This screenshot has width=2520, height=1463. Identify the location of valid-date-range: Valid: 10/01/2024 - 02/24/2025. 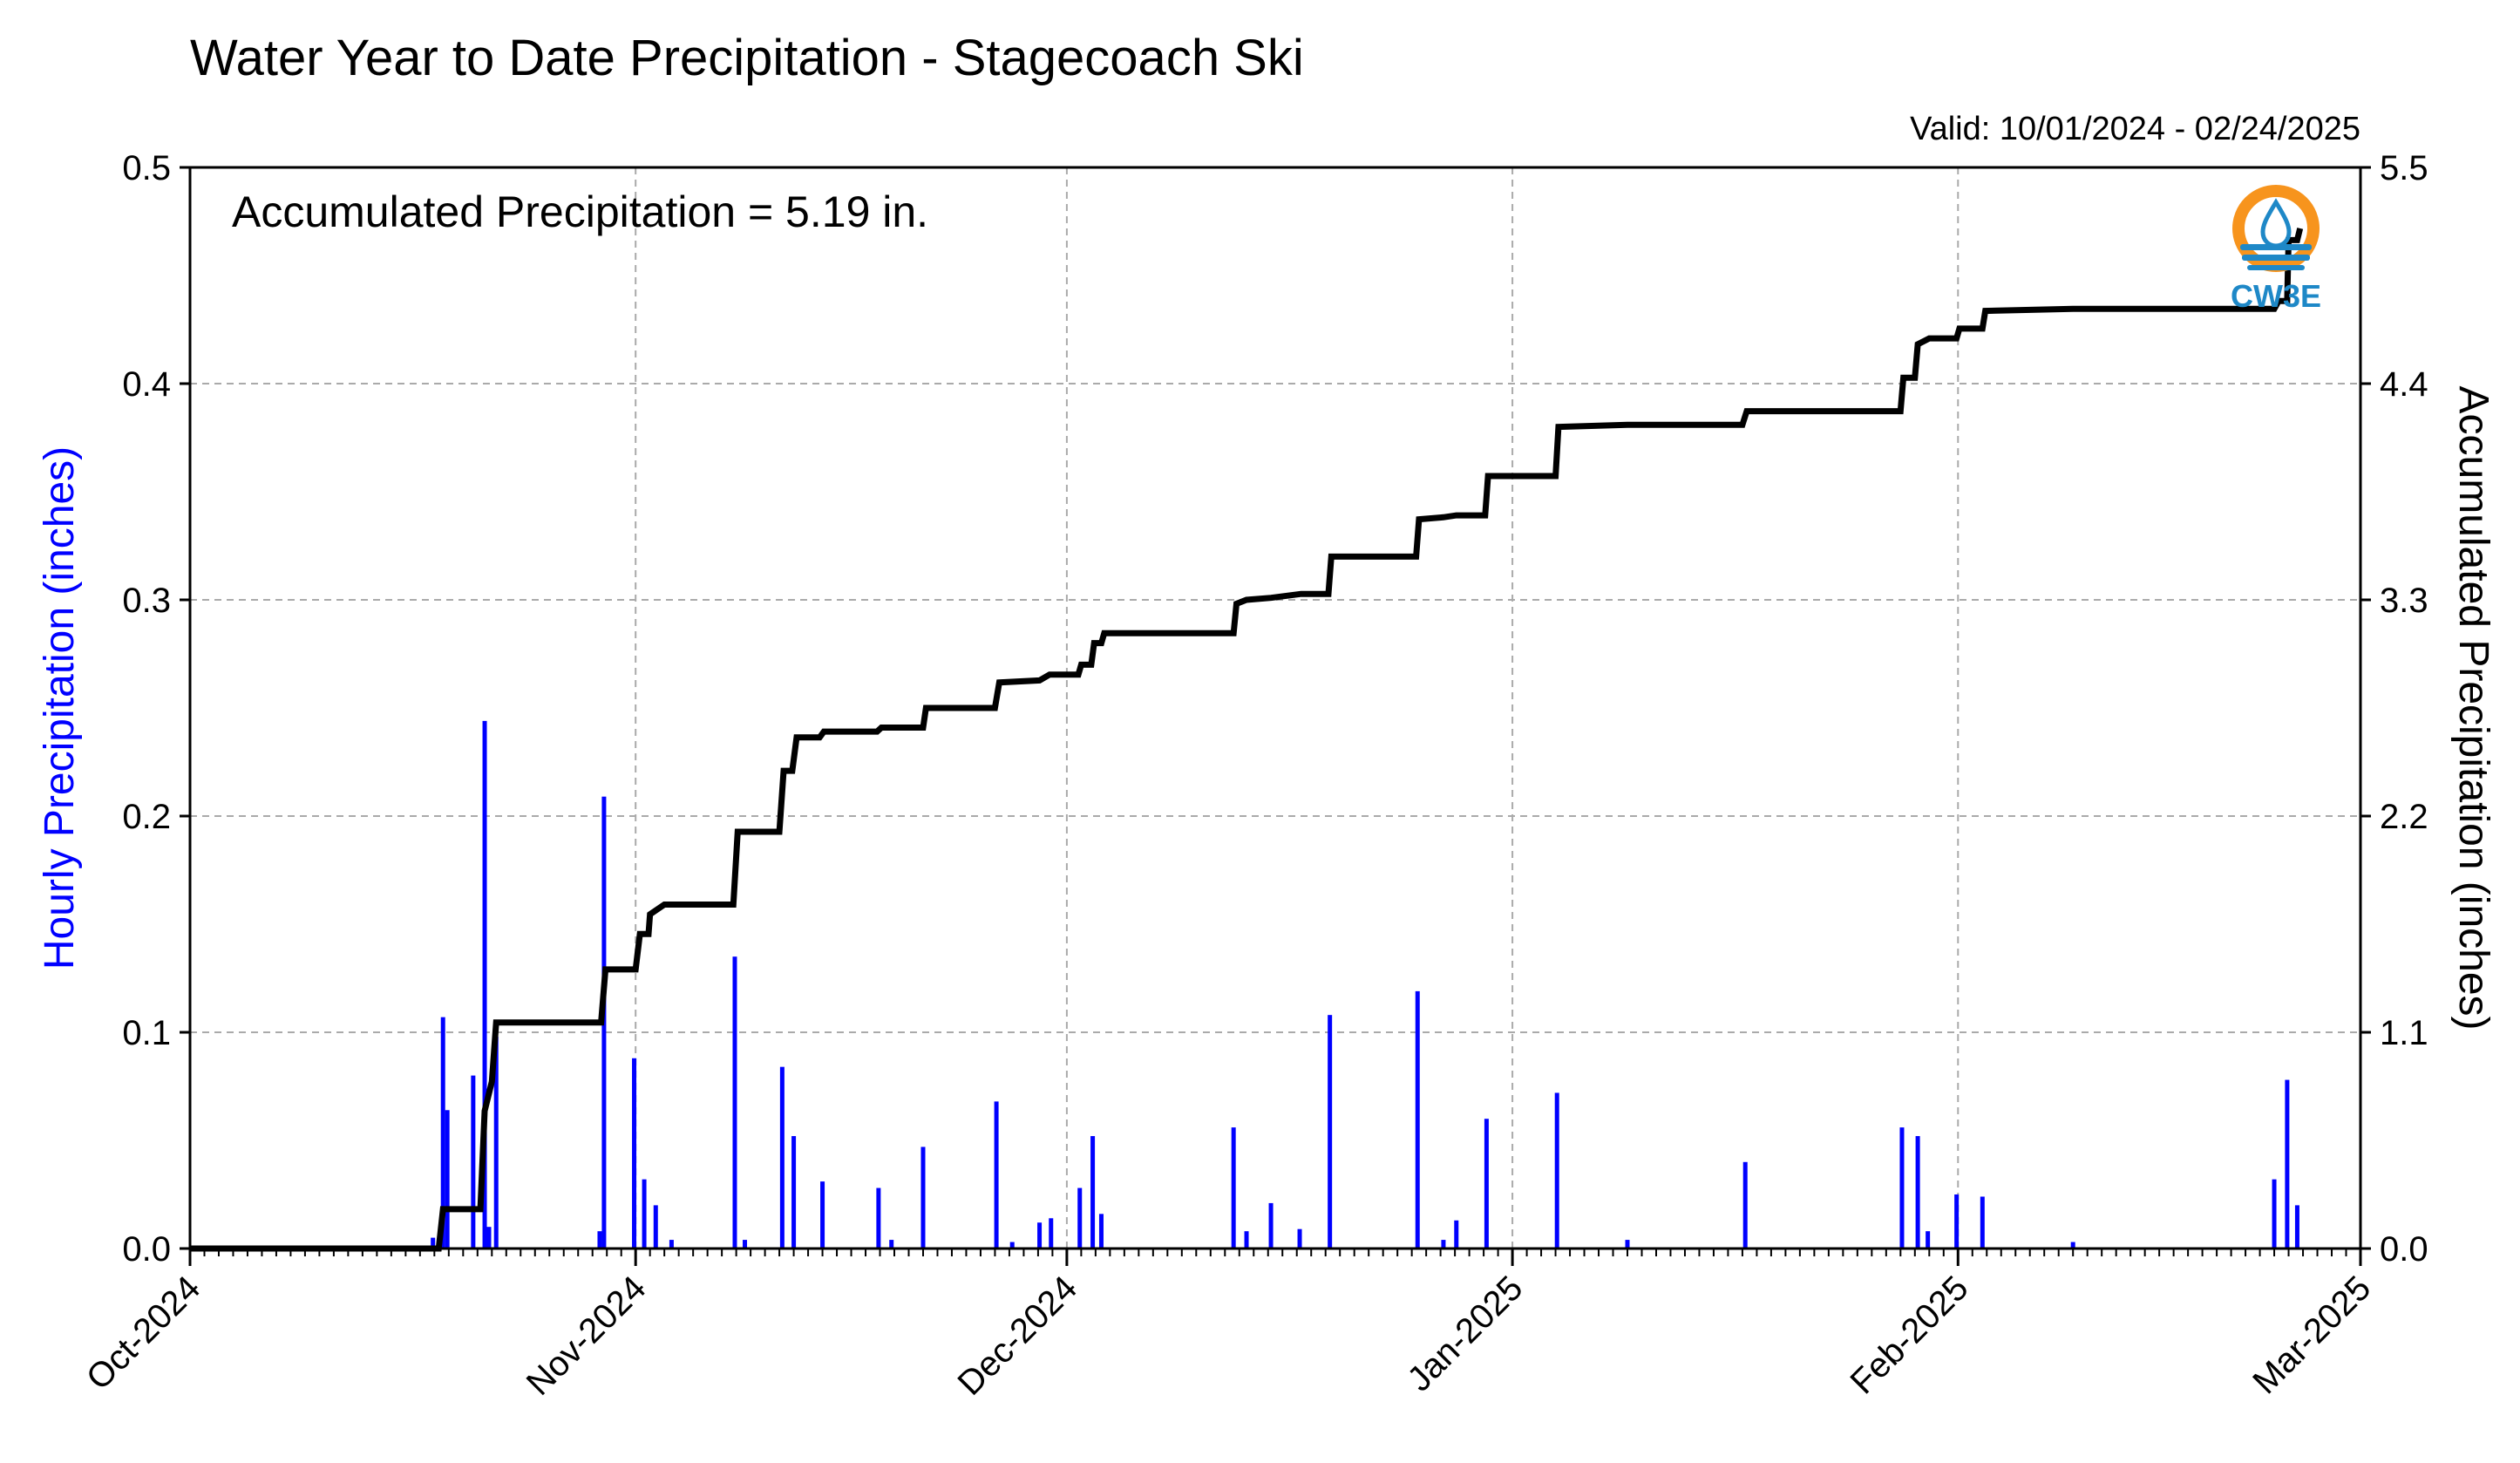
(2135, 129).